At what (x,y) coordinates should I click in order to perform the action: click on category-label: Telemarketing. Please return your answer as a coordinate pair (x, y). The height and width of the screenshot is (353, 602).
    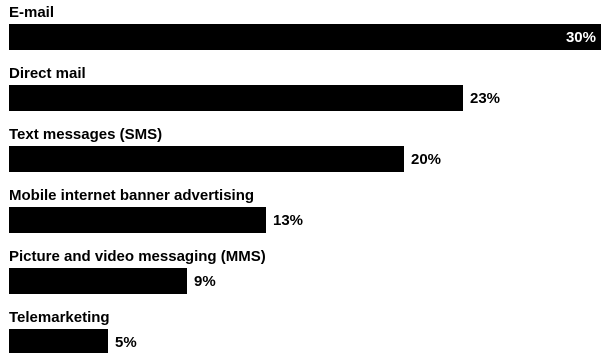
    Looking at the image, I should click on (59, 317).